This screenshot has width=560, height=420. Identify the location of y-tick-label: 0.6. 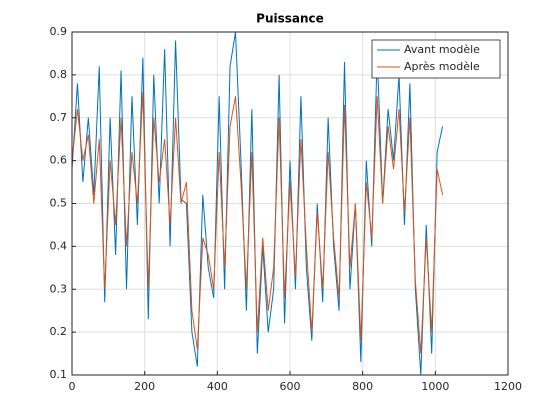
(59, 160).